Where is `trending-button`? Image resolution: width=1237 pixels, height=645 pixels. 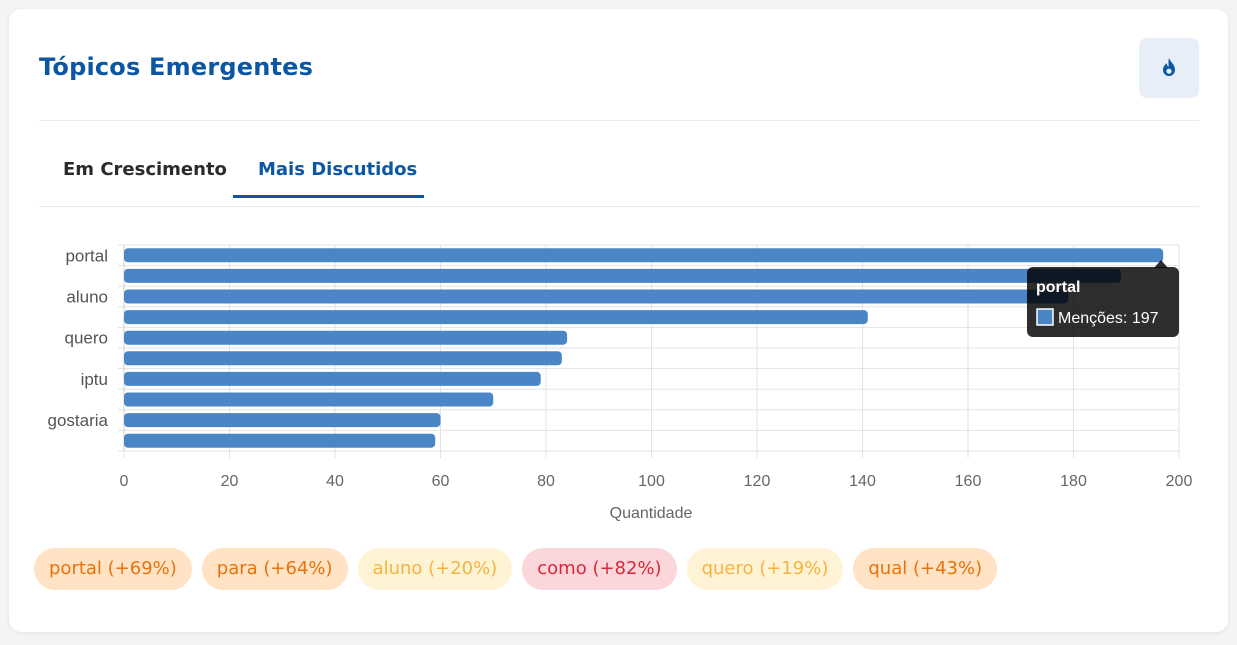
trending-button is located at coordinates (1169, 68).